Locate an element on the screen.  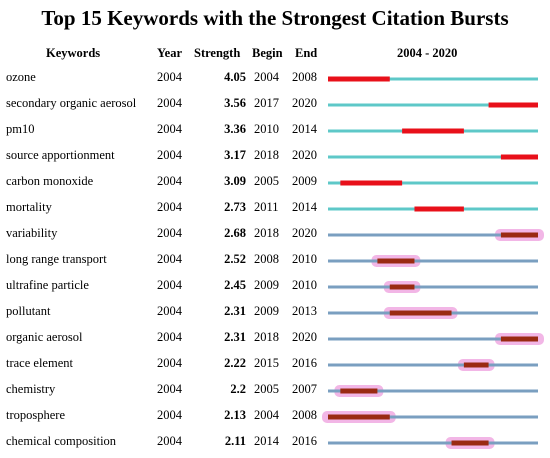
strength-cell: 2.45 is located at coordinates (235, 285).